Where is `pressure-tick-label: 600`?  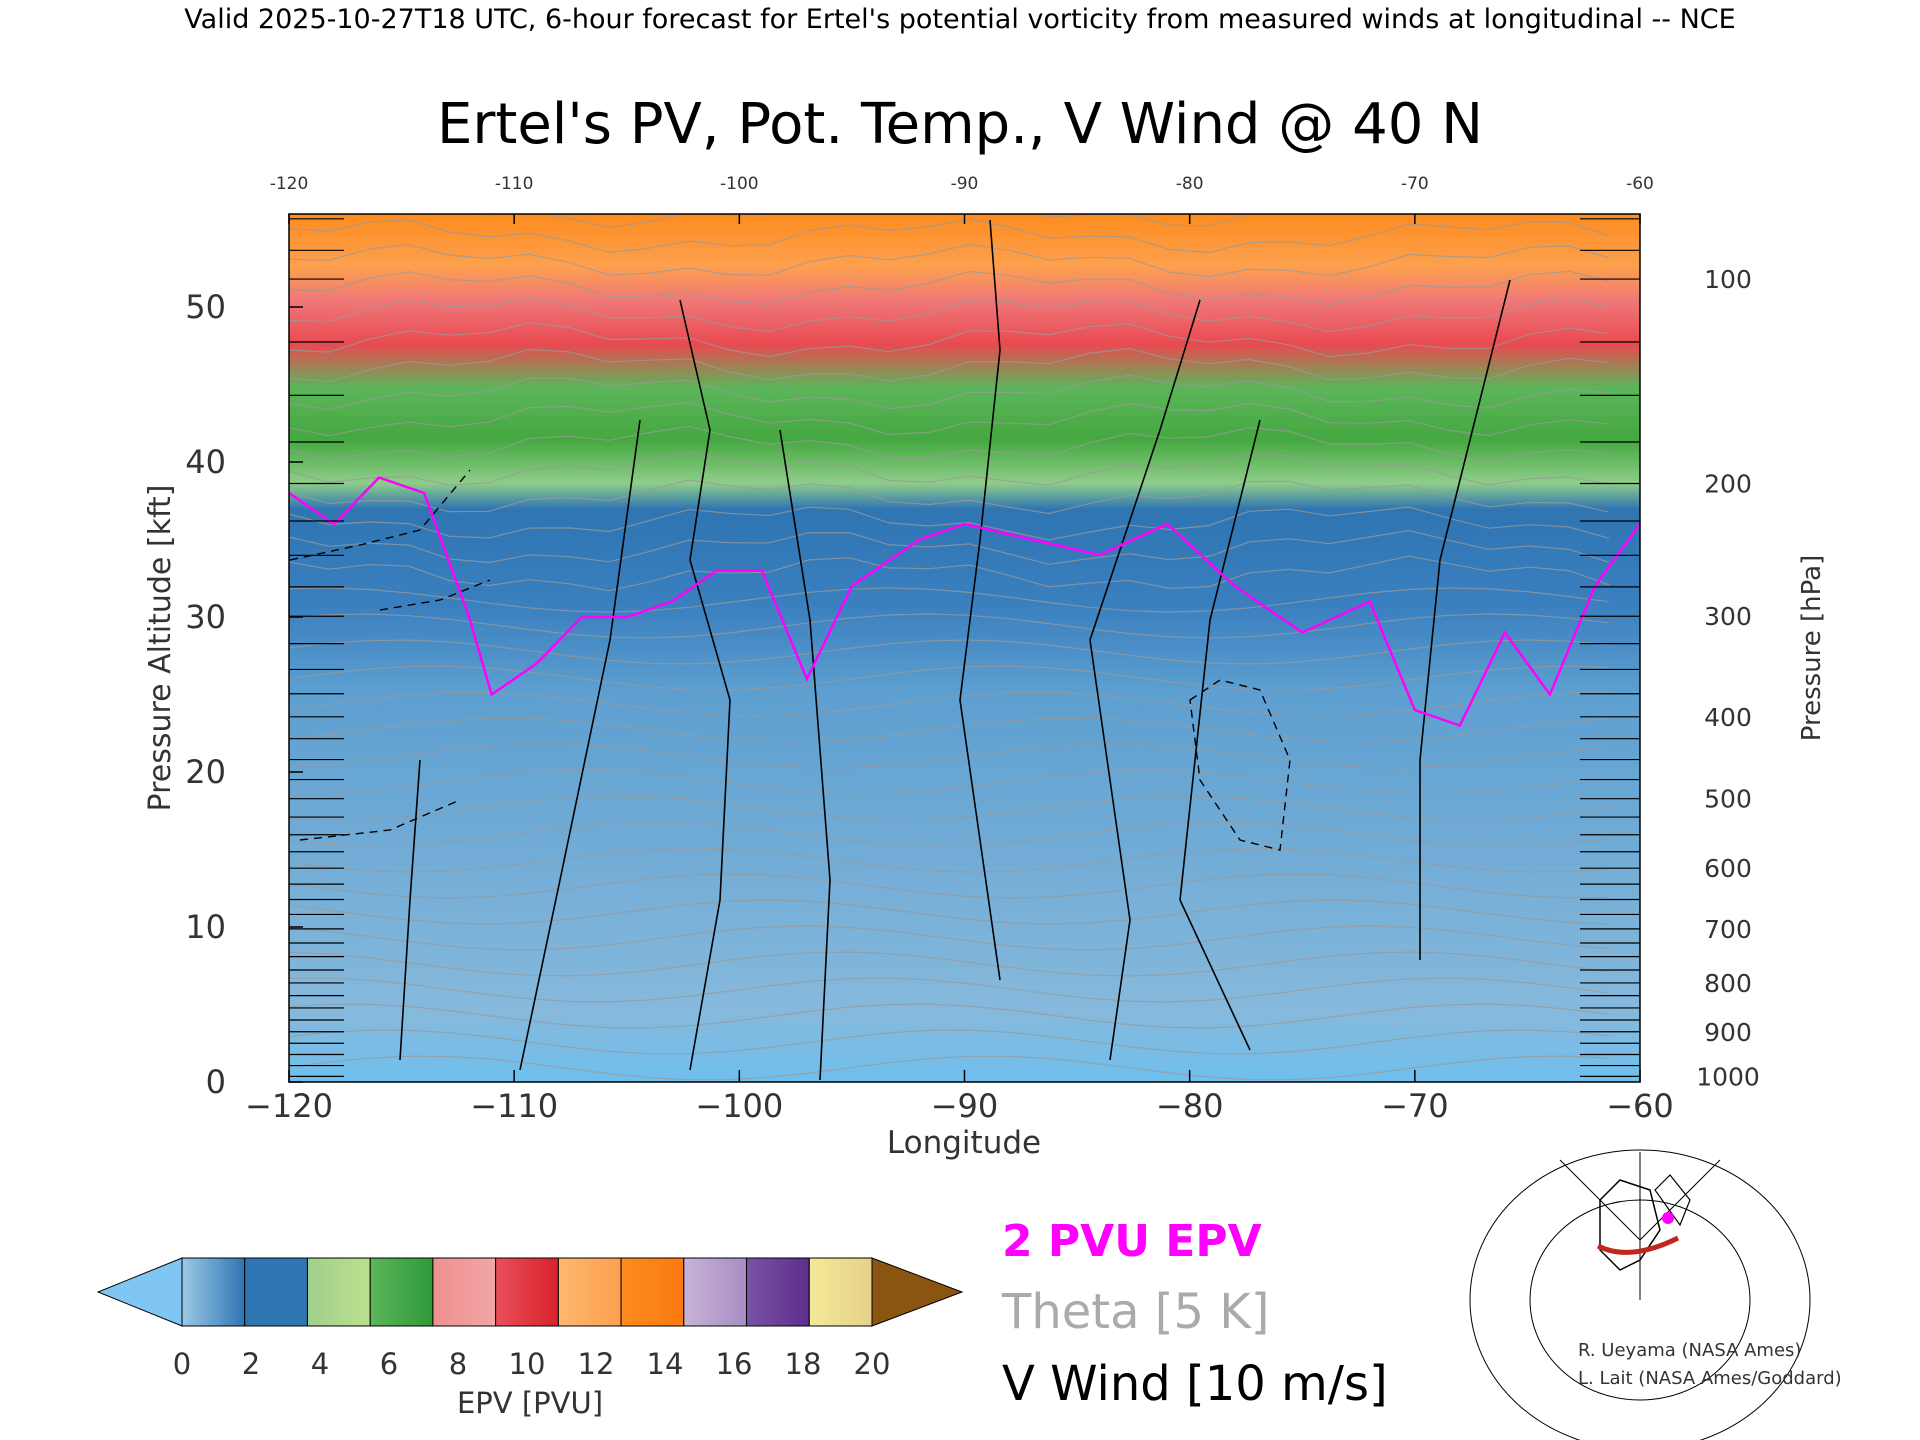 pressure-tick-label: 600 is located at coordinates (1728, 868).